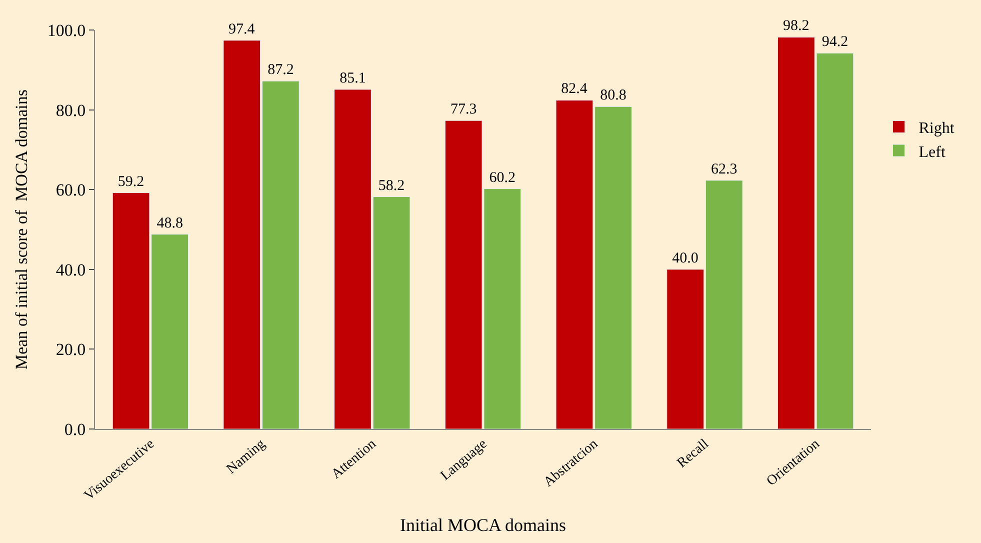 The image size is (981, 543). I want to click on text: 77.3, so click(463, 110).